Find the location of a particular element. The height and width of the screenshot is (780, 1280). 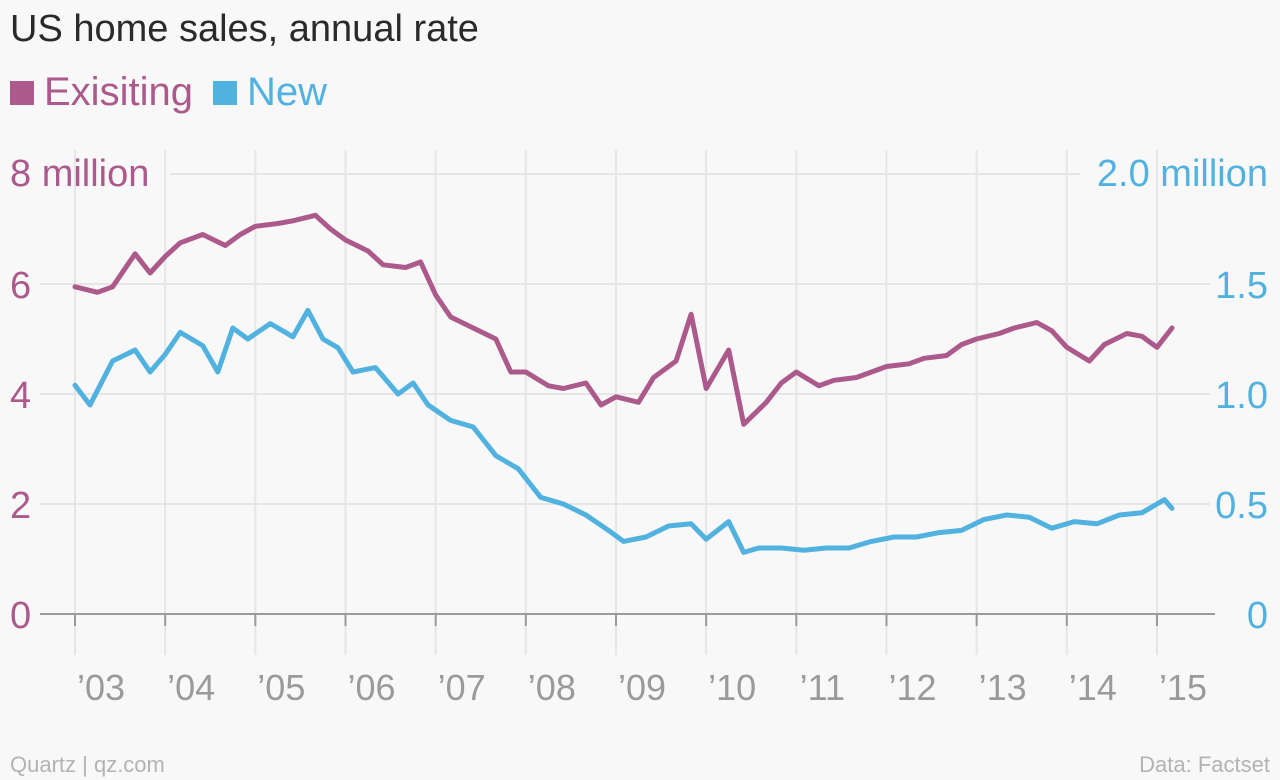

source-credit: Quartz | qz.com is located at coordinates (87, 764).